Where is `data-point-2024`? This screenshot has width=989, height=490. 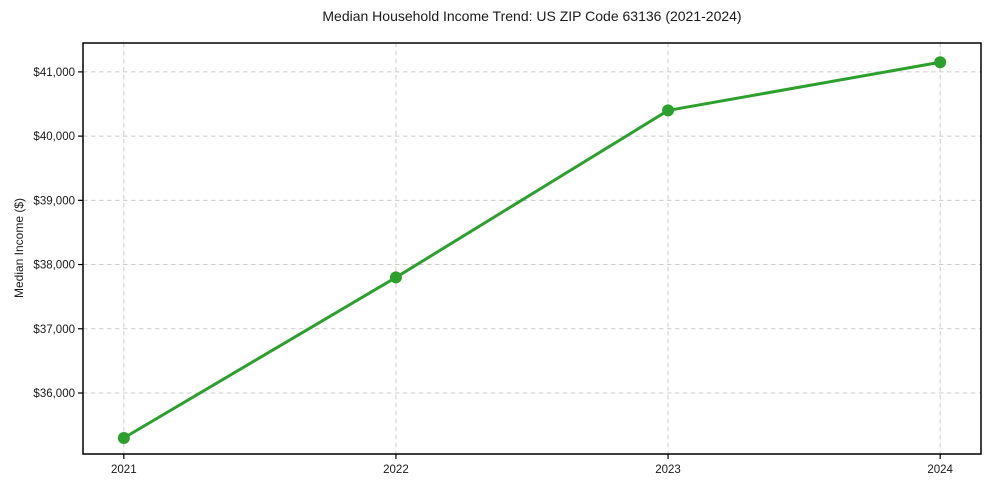 data-point-2024 is located at coordinates (940, 62).